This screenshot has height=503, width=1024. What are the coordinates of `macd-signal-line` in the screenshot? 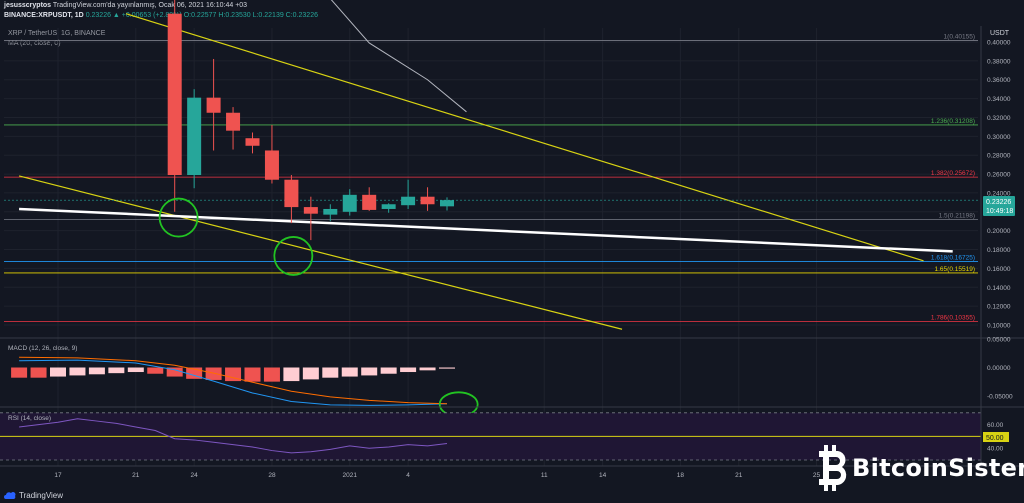 It's located at (233, 380).